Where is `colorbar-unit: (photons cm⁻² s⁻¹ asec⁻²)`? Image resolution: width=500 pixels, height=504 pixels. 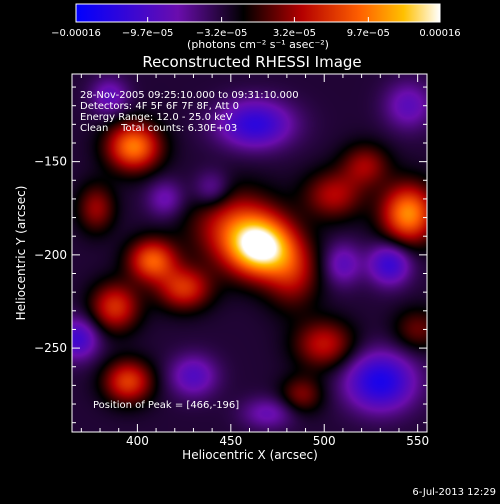 colorbar-unit: (photons cm⁻² s⁻¹ asec⁻²) is located at coordinates (258, 44).